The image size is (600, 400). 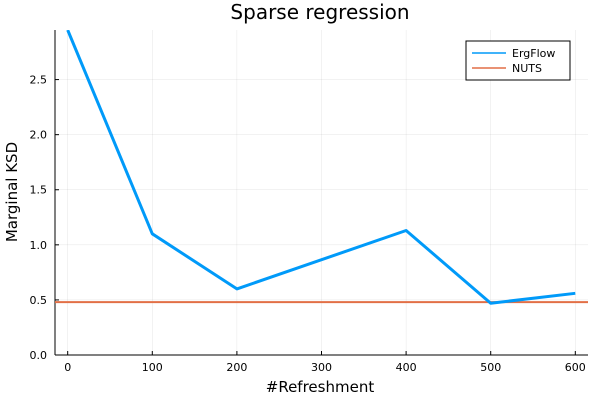 I want to click on x-tick-label: 300, so click(x=321, y=367).